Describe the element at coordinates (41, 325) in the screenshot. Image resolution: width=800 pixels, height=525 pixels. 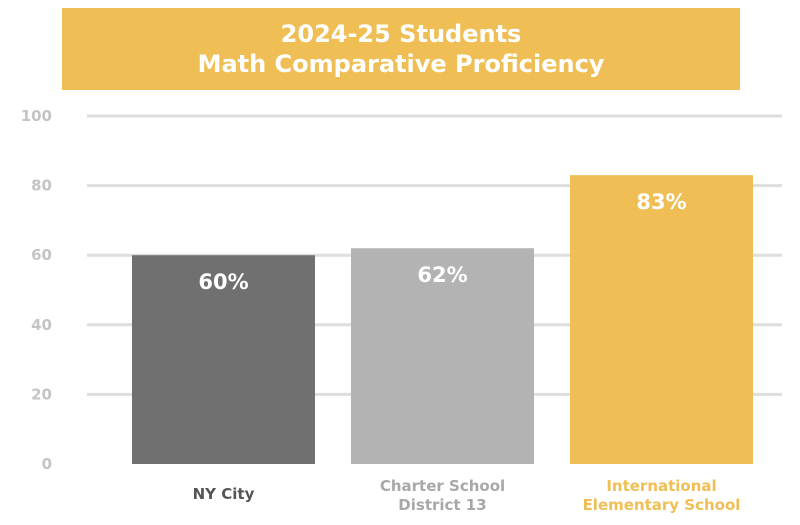
I see `y-tick-label: 40` at that location.